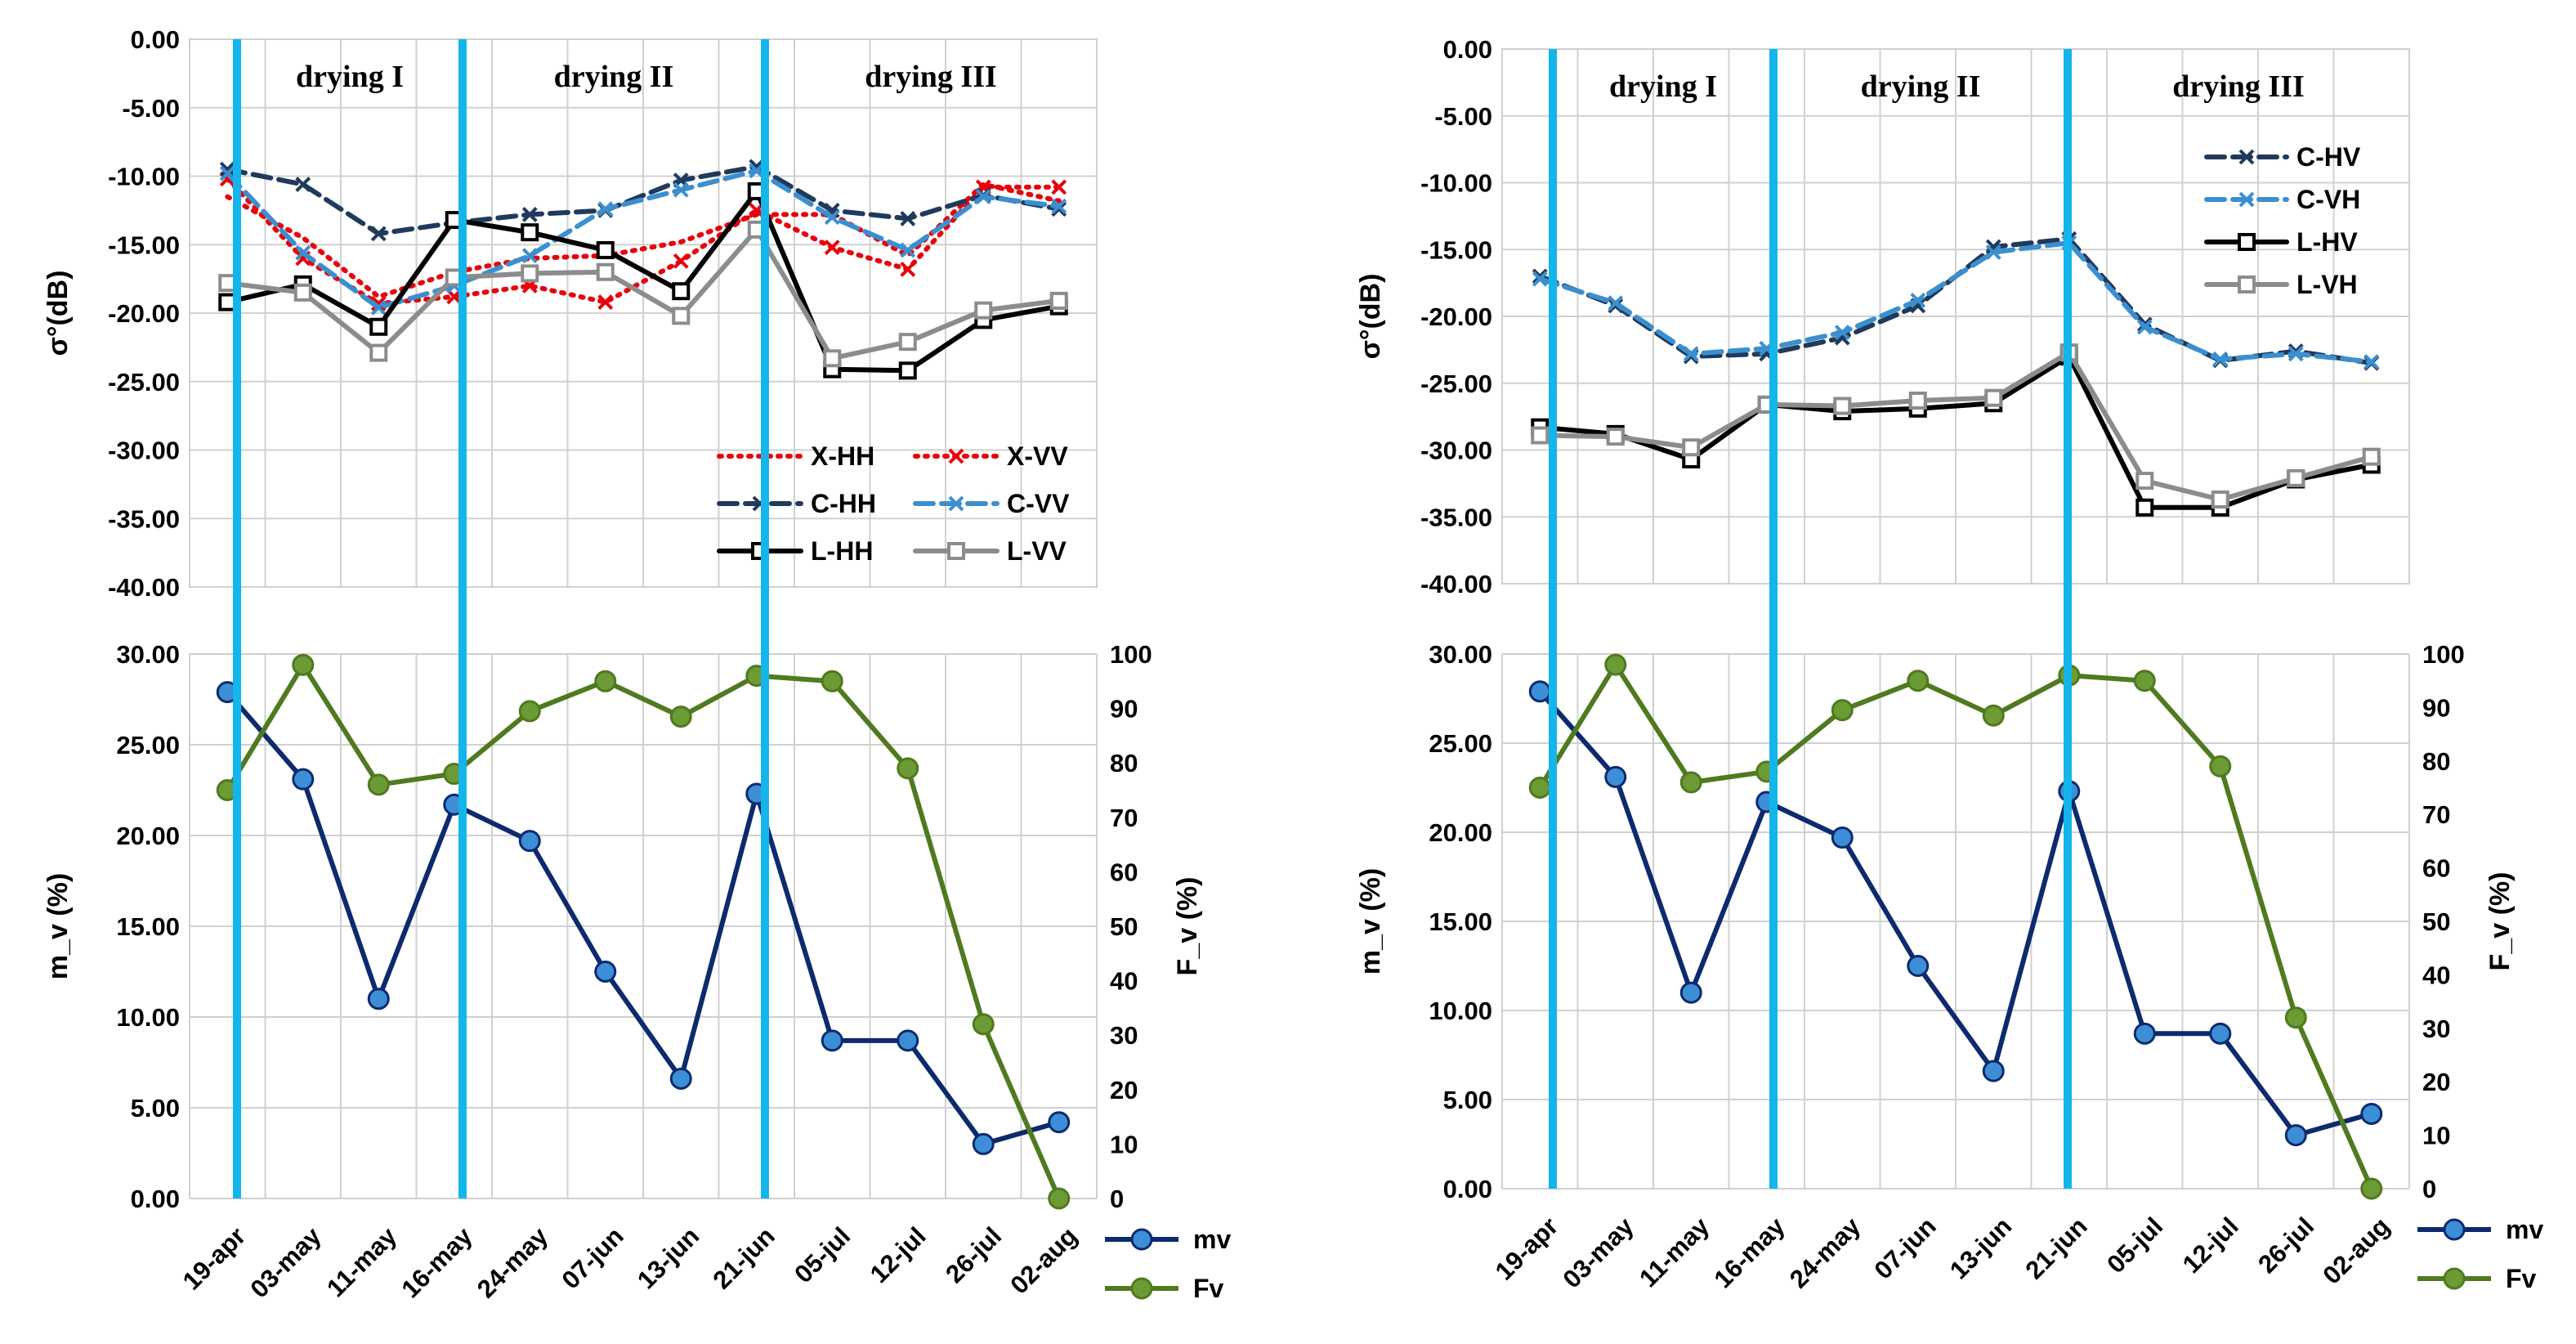 The height and width of the screenshot is (1344, 2576). What do you see at coordinates (743, 1258) in the screenshot?
I see `x-tick-label: 21-jun` at bounding box center [743, 1258].